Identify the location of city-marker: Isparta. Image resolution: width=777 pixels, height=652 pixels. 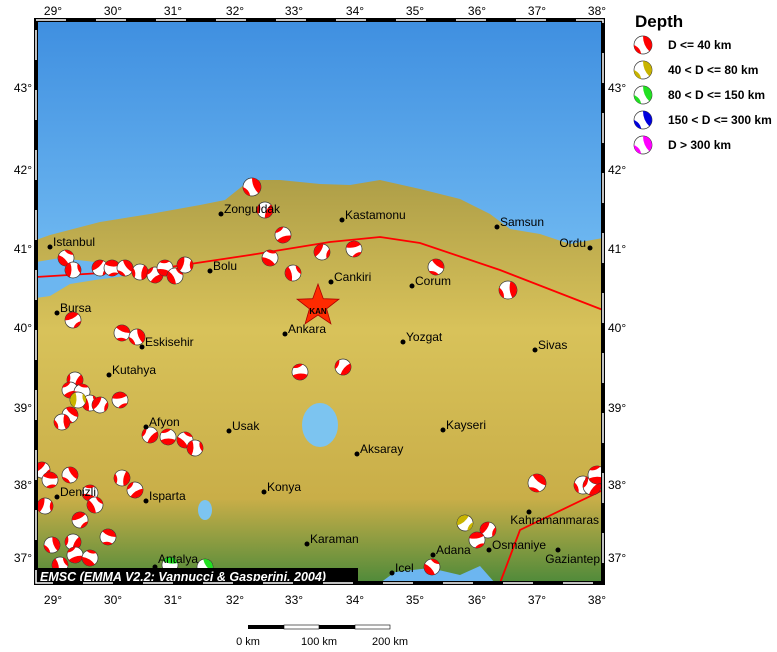
(164, 496).